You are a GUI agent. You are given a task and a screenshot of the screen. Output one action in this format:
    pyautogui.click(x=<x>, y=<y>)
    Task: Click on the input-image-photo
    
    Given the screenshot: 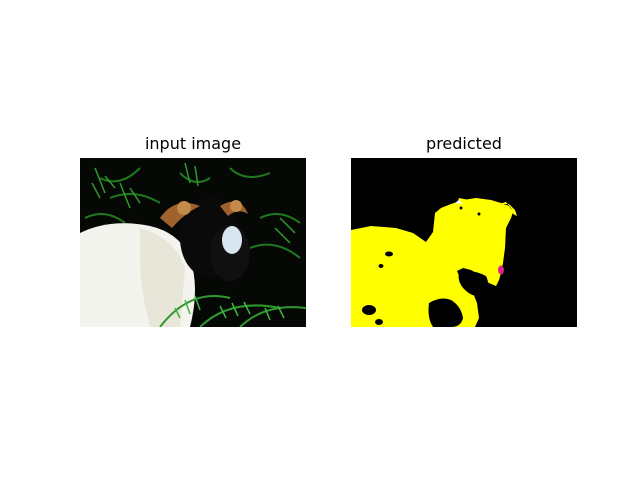 What is the action you would take?
    pyautogui.click(x=193, y=242)
    